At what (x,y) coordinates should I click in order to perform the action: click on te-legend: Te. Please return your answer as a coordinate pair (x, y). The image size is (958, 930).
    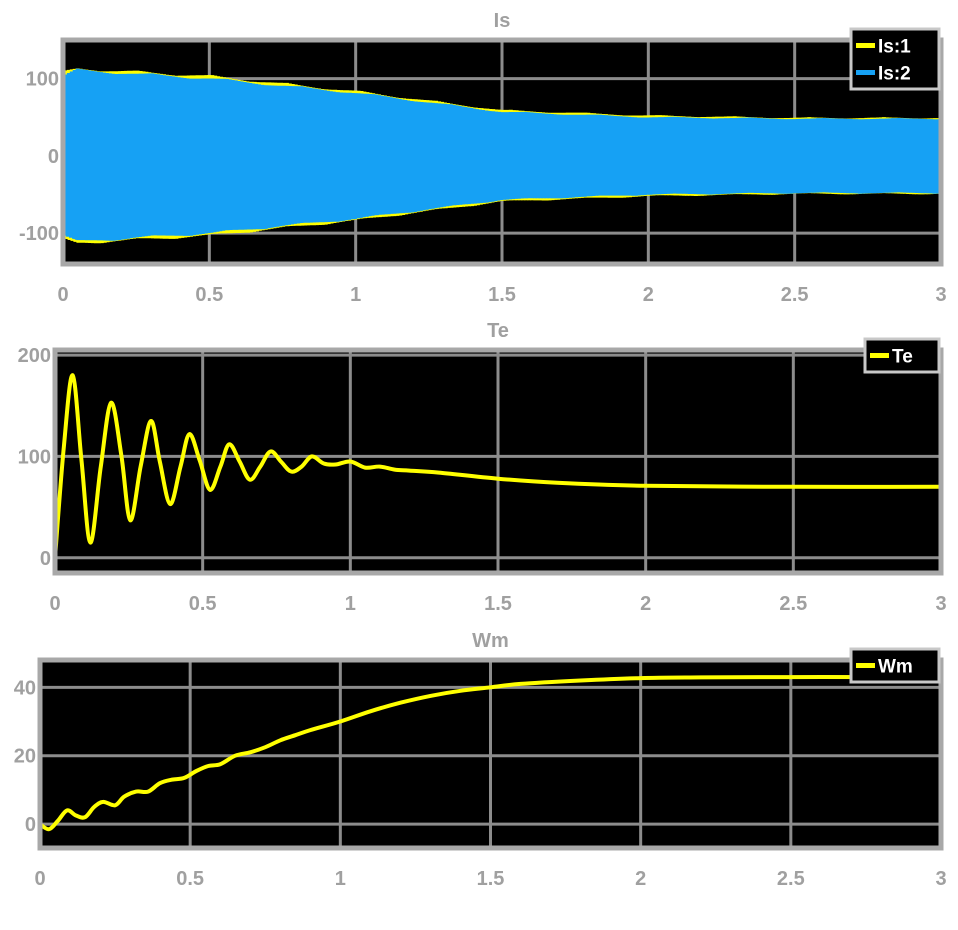
    Looking at the image, I should click on (902, 355).